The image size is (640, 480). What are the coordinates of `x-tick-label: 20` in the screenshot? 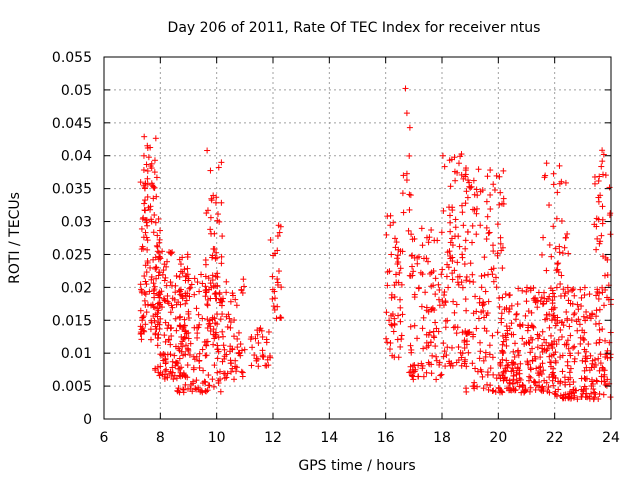 It's located at (498, 438).